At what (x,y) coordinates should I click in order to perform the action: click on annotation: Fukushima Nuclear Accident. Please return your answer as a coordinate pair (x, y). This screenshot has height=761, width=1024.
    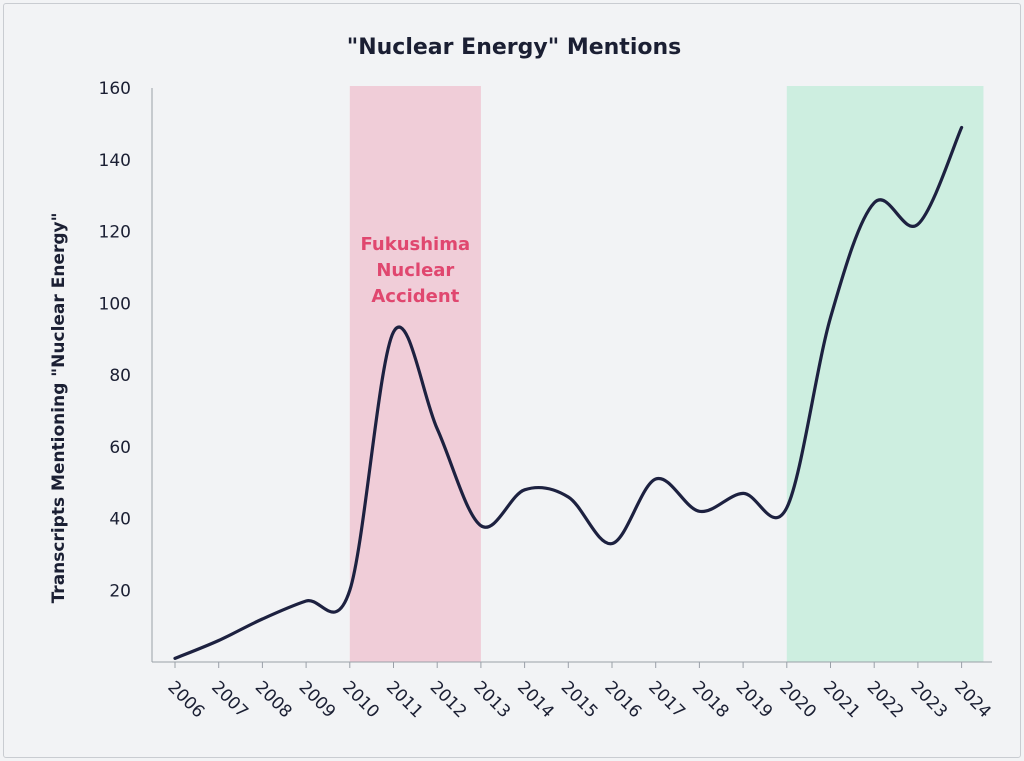
    Looking at the image, I should click on (416, 270).